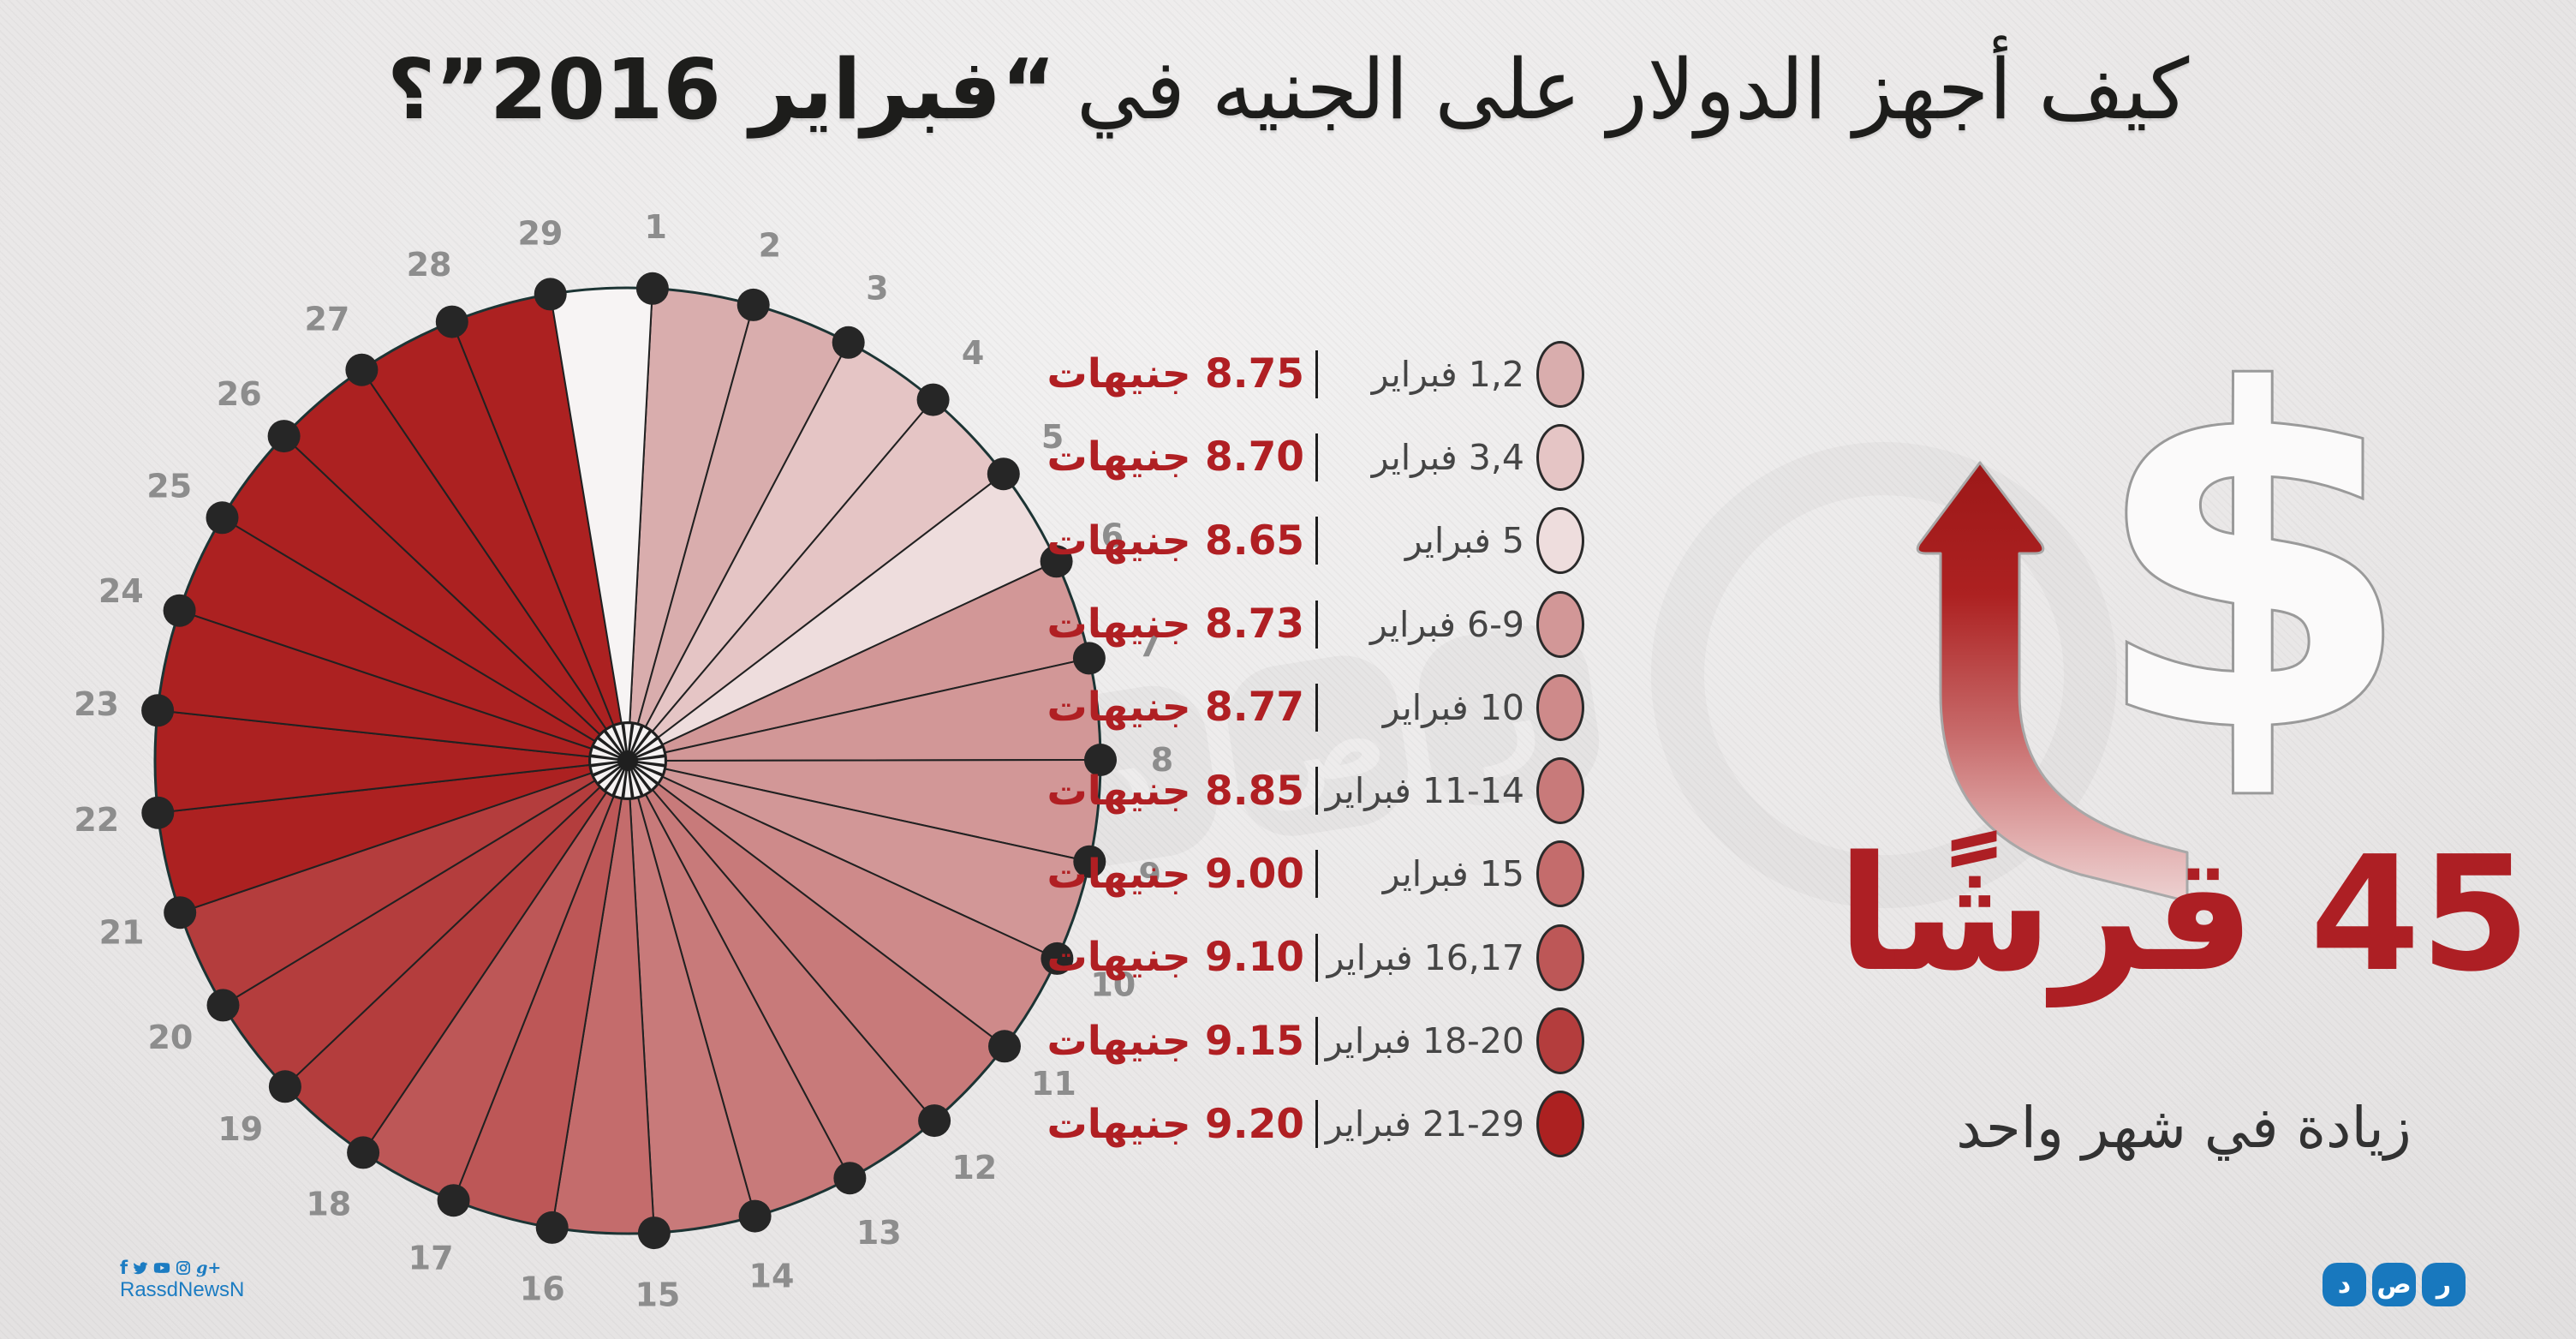  Describe the element at coordinates (96, 704) in the screenshot. I see `pie-day-label-23: 23` at that location.